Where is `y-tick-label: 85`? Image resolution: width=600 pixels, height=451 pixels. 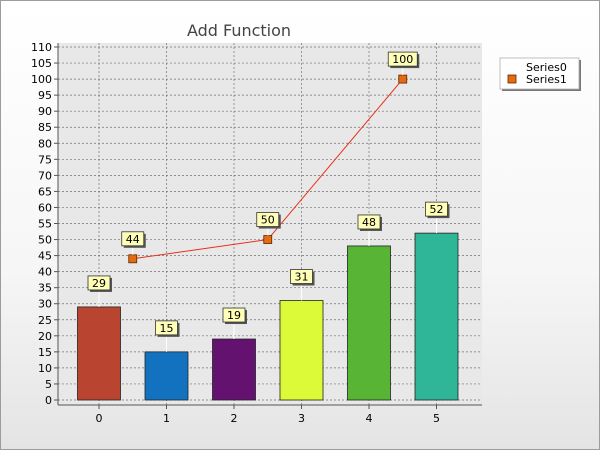
y-tick-label: 85 is located at coordinates (45, 127).